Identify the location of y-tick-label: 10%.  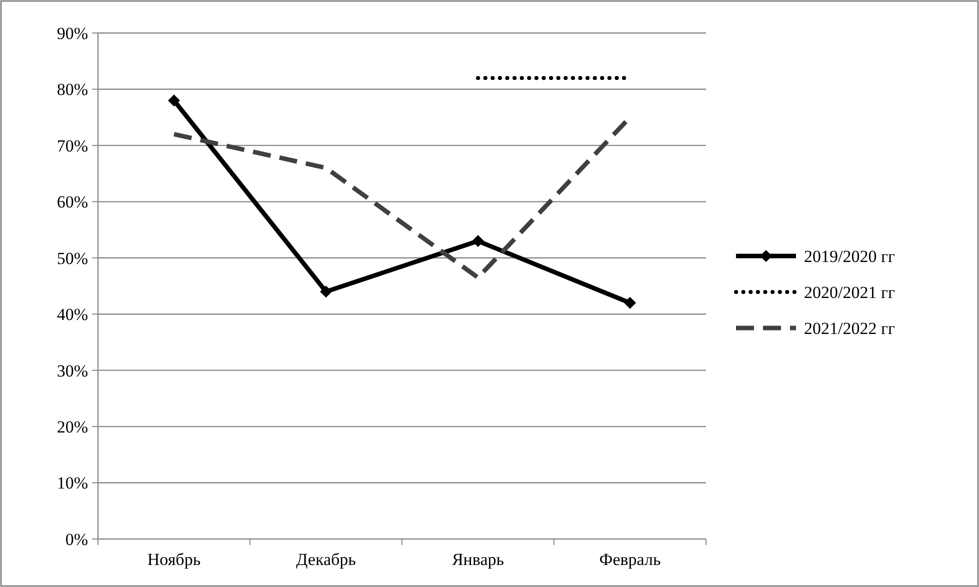
(72, 483).